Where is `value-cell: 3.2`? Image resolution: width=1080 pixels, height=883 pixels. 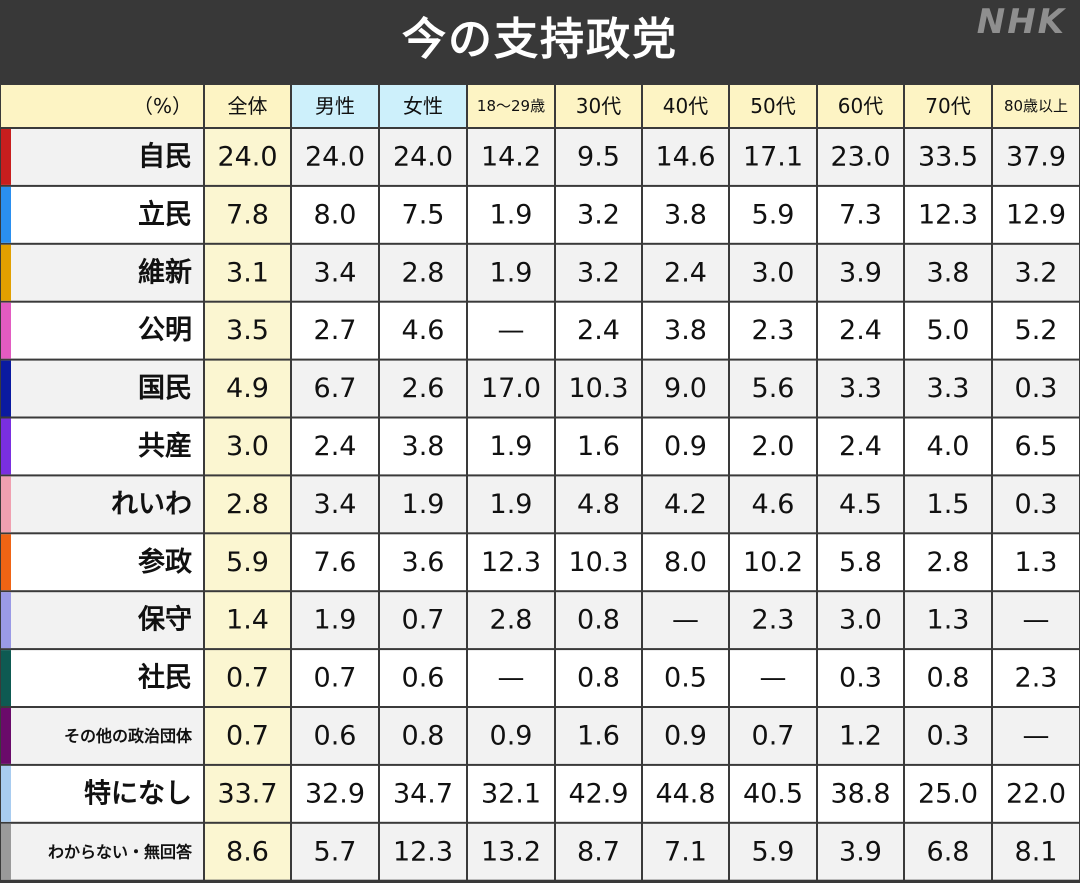 value-cell: 3.2 is located at coordinates (1036, 272).